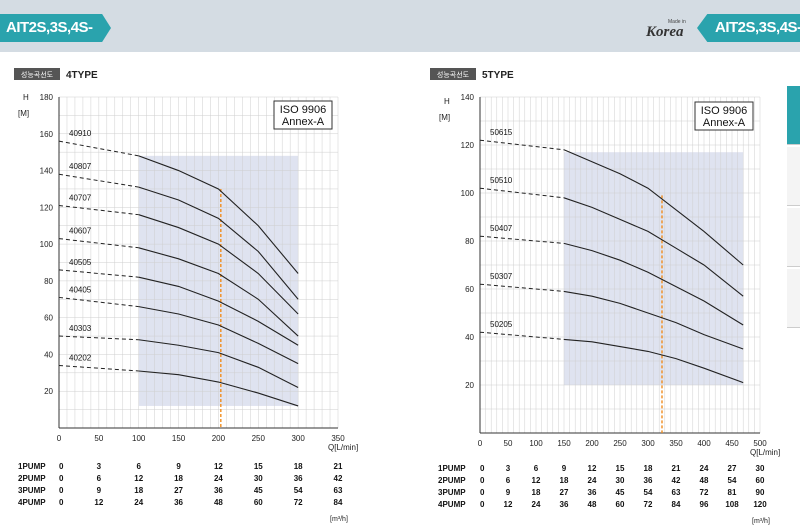 The width and height of the screenshot is (800, 531). What do you see at coordinates (26, 97) in the screenshot?
I see `y-axis-label: H` at bounding box center [26, 97].